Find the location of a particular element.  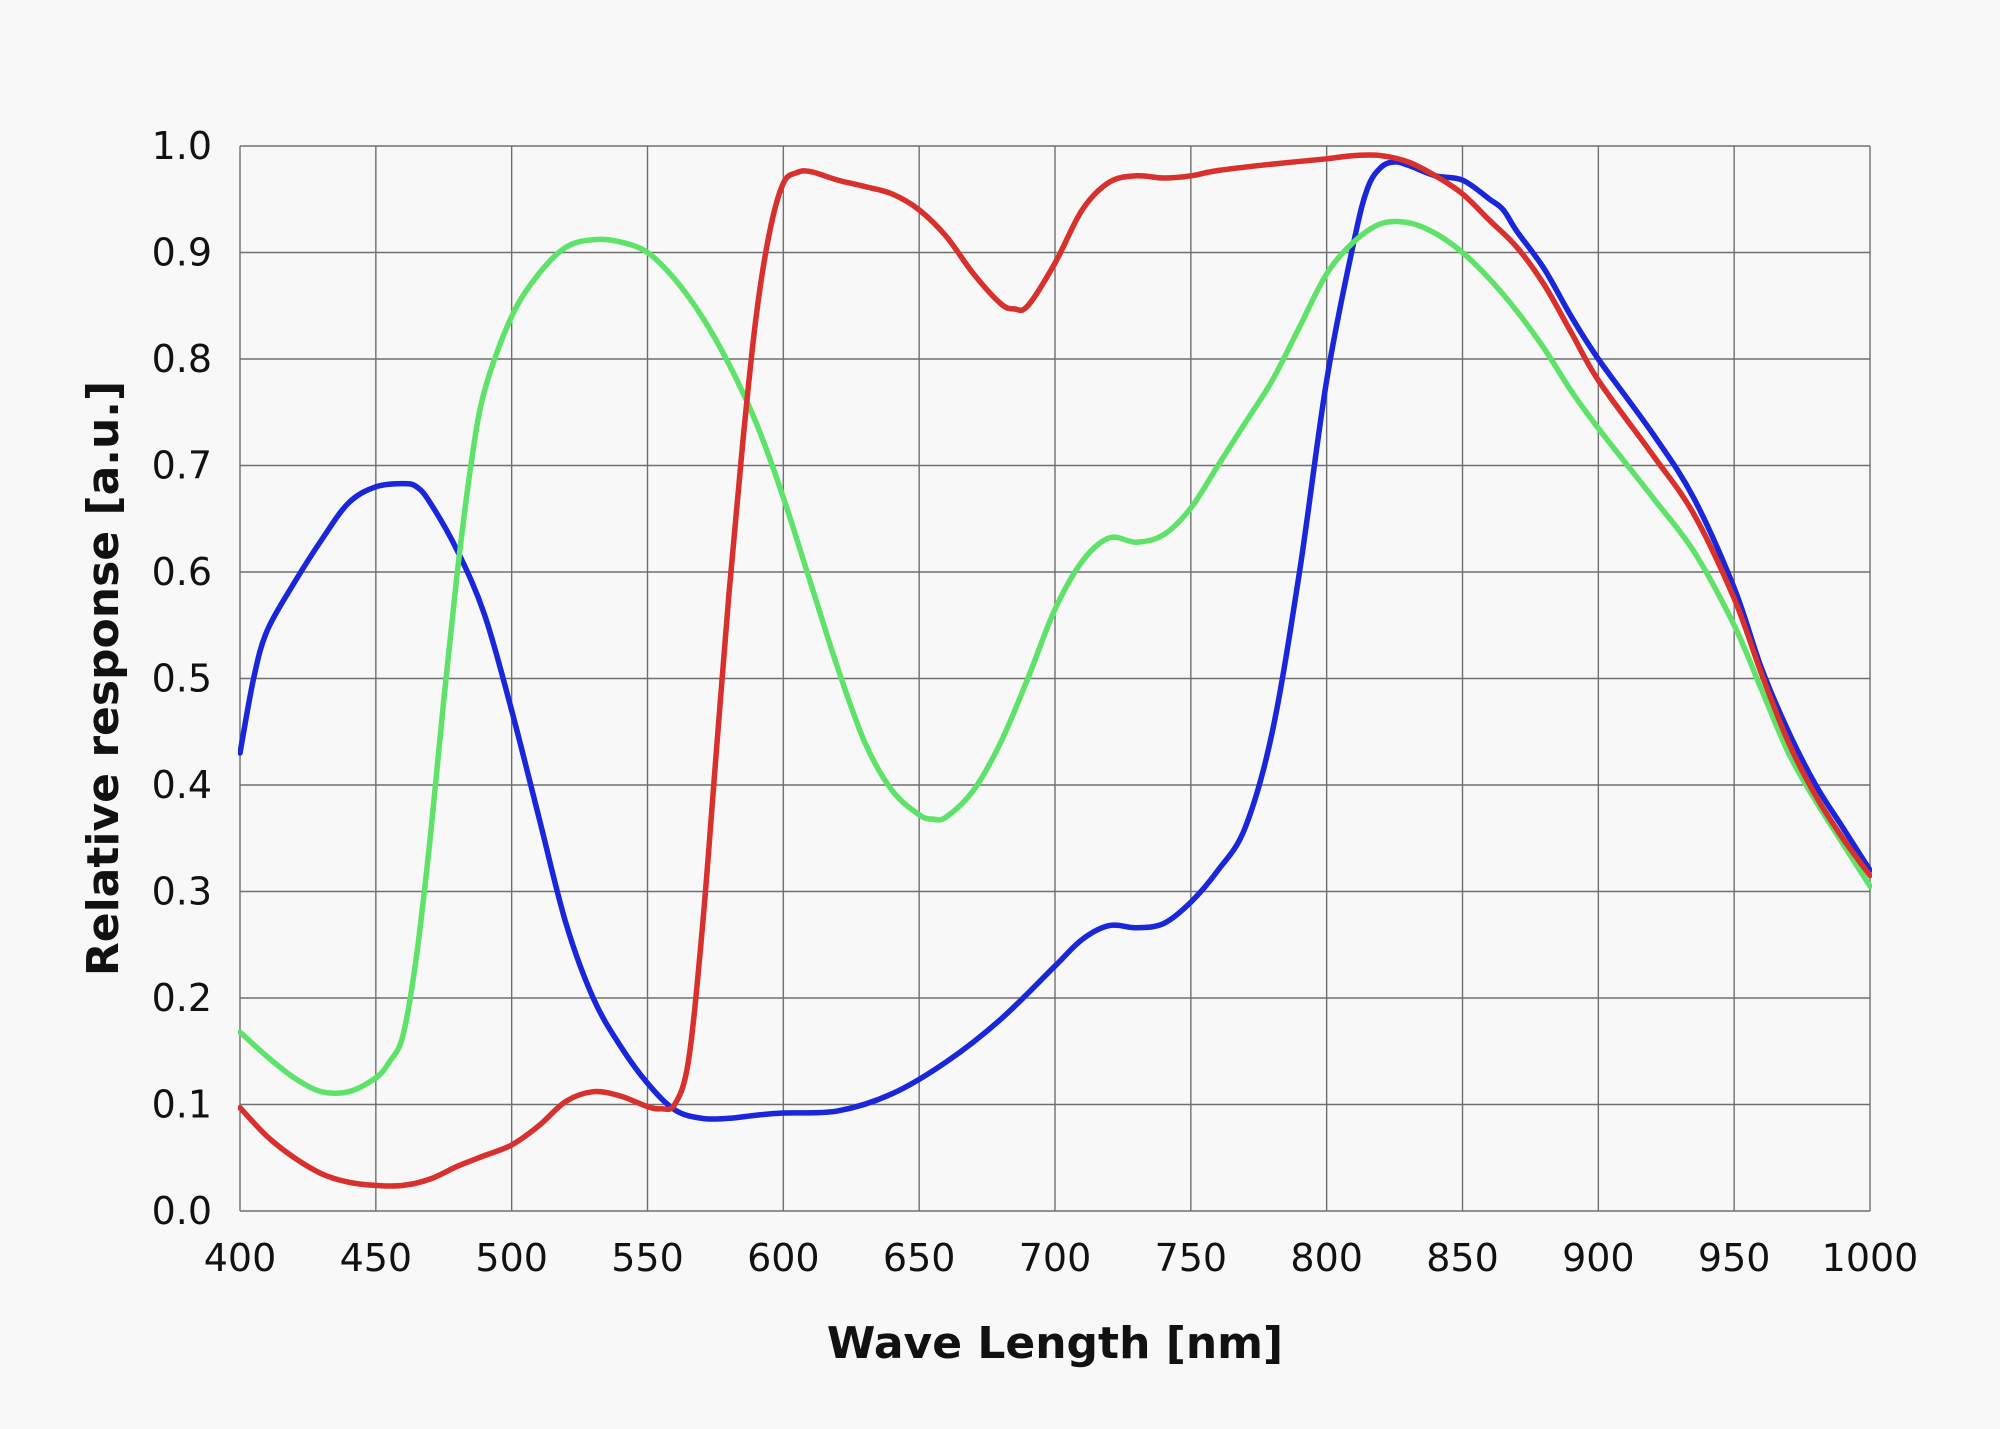

x-tick-label: 1000 is located at coordinates (1870, 1258).